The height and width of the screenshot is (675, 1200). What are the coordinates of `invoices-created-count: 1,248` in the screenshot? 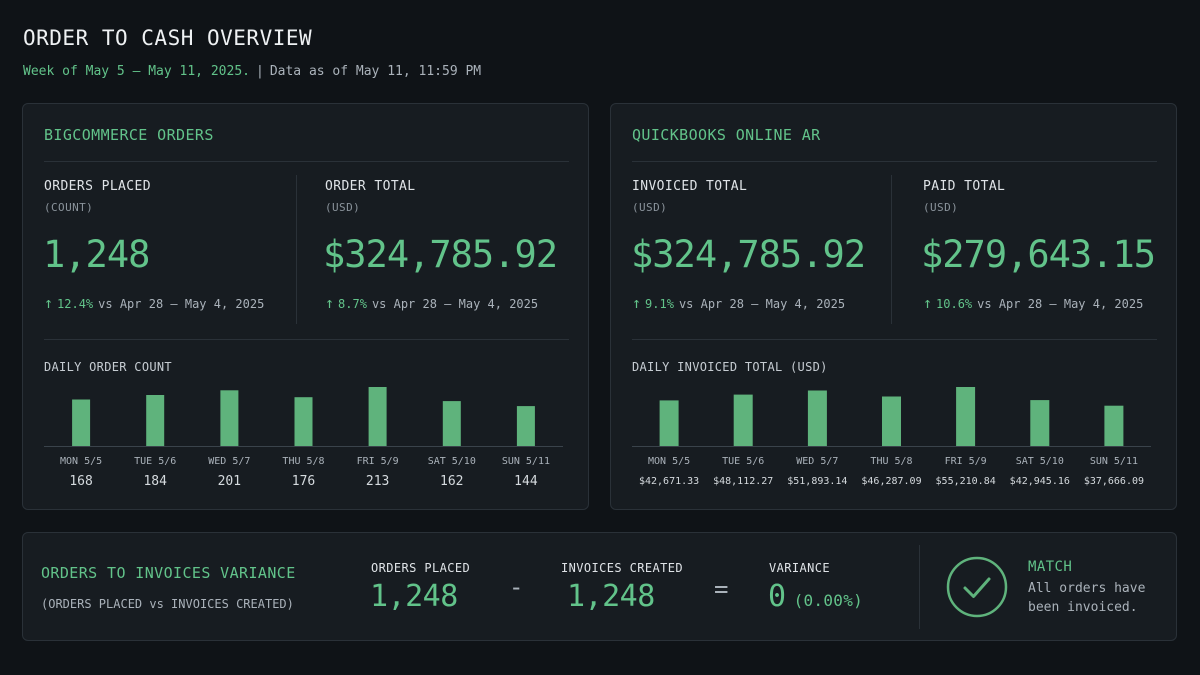 It's located at (611, 596).